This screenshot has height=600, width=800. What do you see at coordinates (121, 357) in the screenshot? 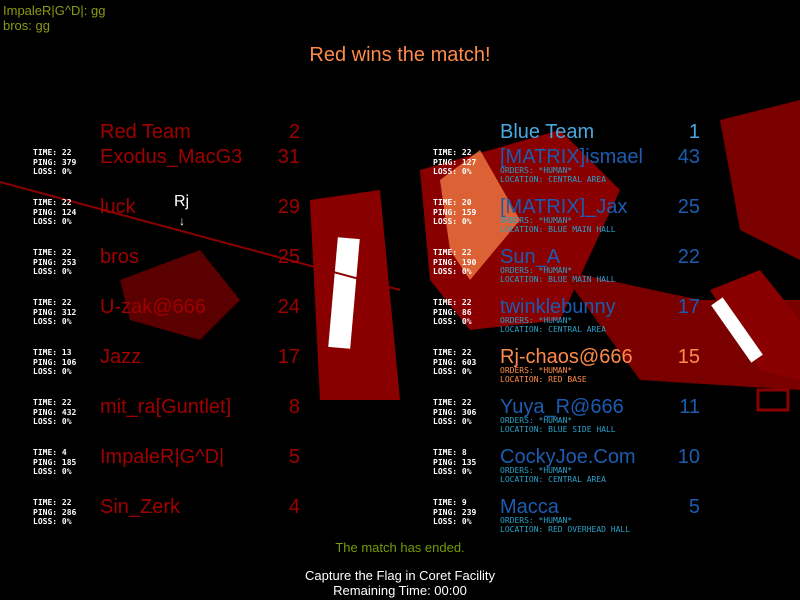
I see `player-name: Jazz` at bounding box center [121, 357].